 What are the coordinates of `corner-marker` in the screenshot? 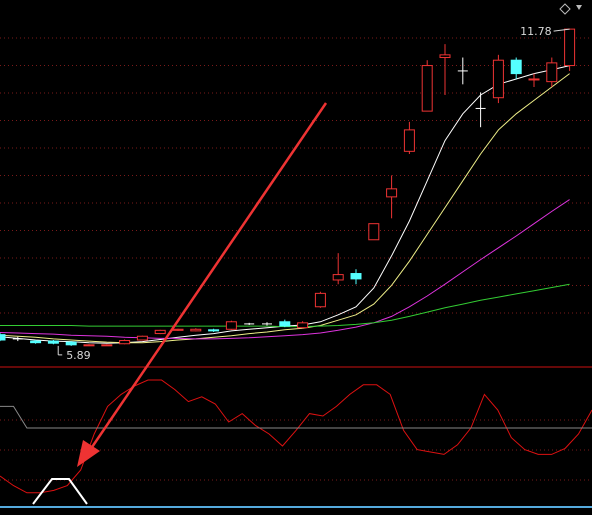 It's located at (570, 9).